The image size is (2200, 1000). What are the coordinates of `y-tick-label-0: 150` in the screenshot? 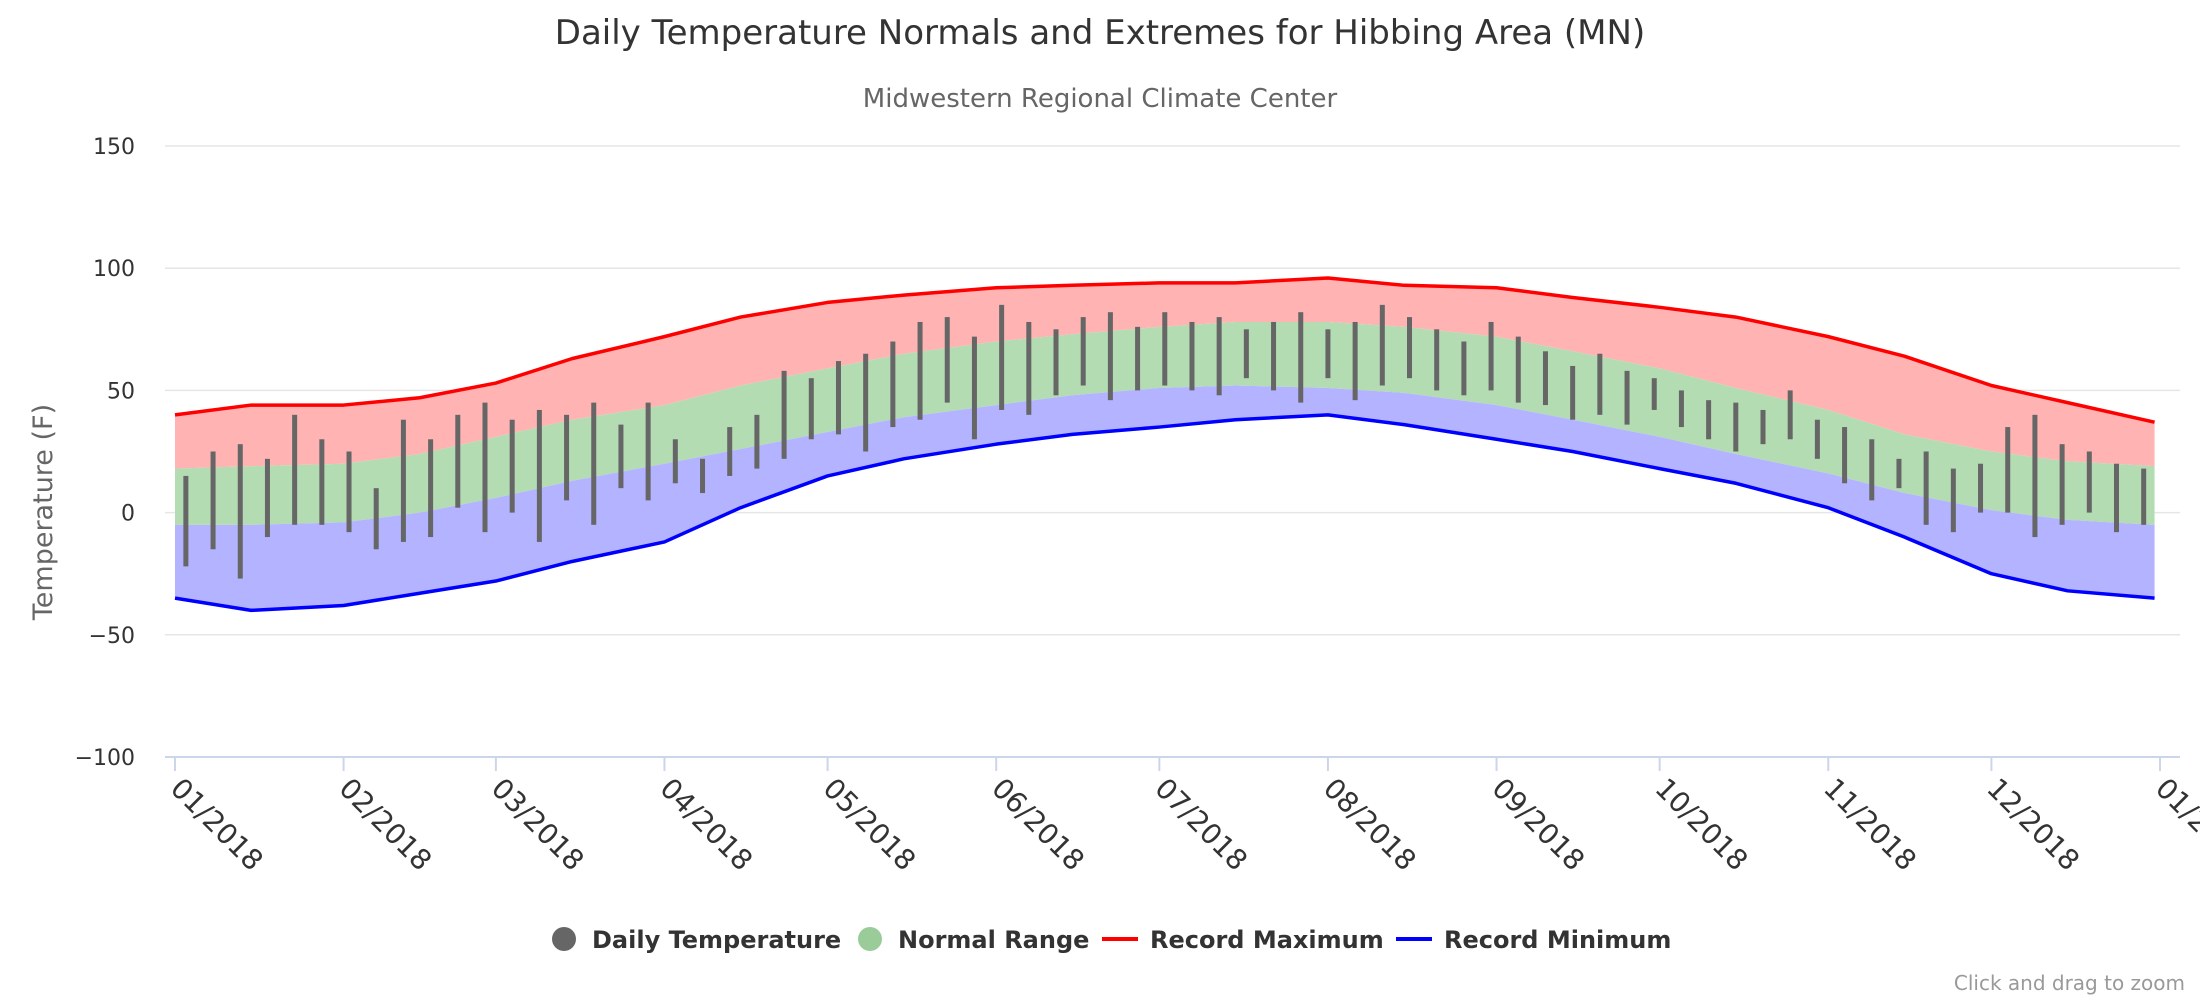 It's located at (114, 147).